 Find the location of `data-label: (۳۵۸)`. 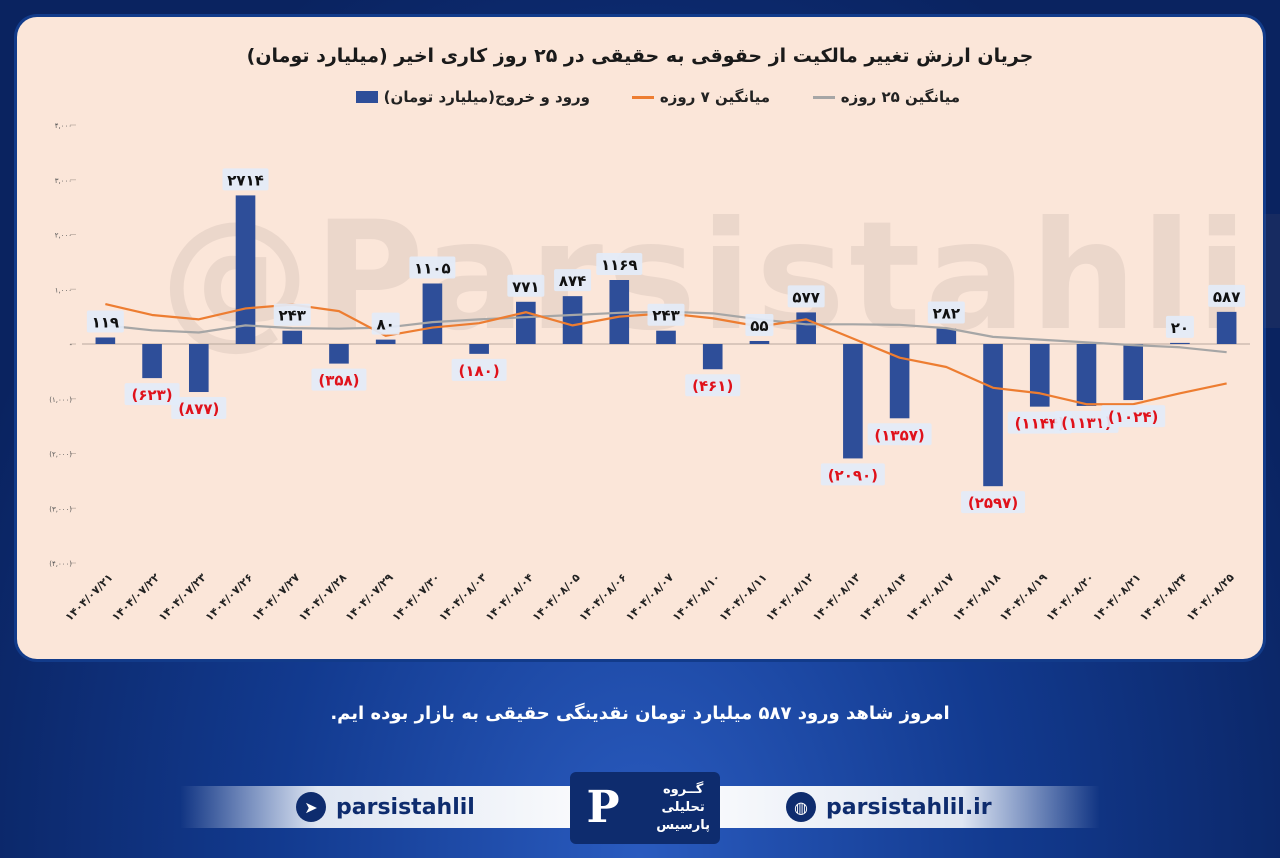

data-label: (۳۵۸) is located at coordinates (338, 381).